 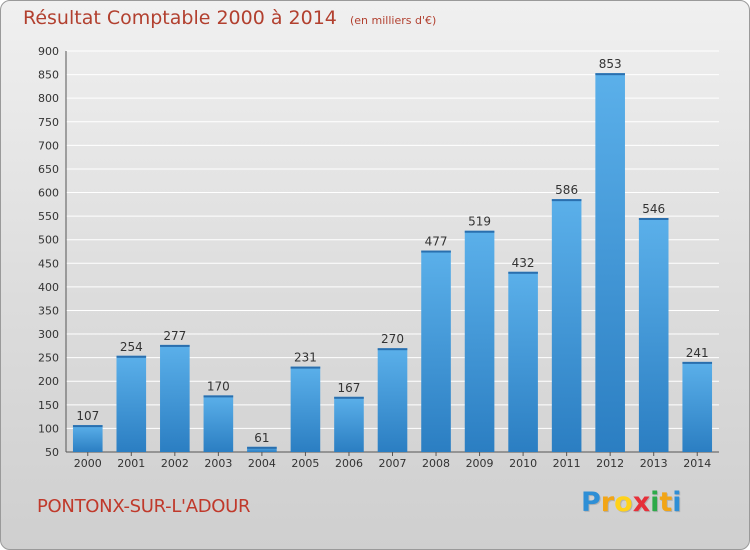 I want to click on bar-2004, so click(x=262, y=449).